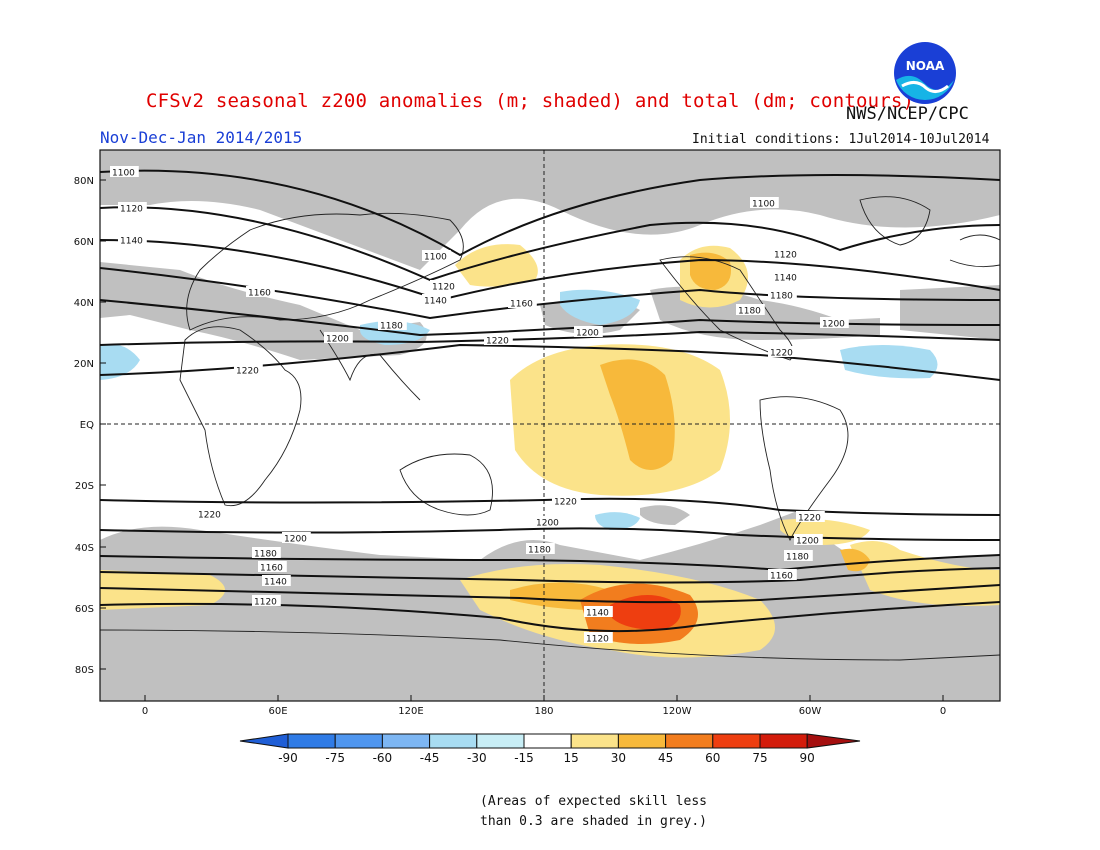 This screenshot has height=850, width=1100. What do you see at coordinates (618, 758) in the screenshot?
I see `colorbar-tick-label: 30` at bounding box center [618, 758].